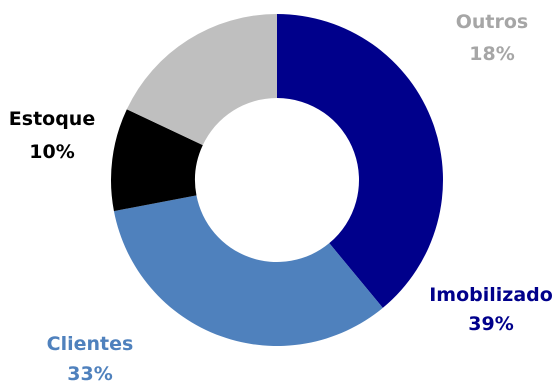  I want to click on label-name-imobilizado: Imobilizado, so click(491, 295).